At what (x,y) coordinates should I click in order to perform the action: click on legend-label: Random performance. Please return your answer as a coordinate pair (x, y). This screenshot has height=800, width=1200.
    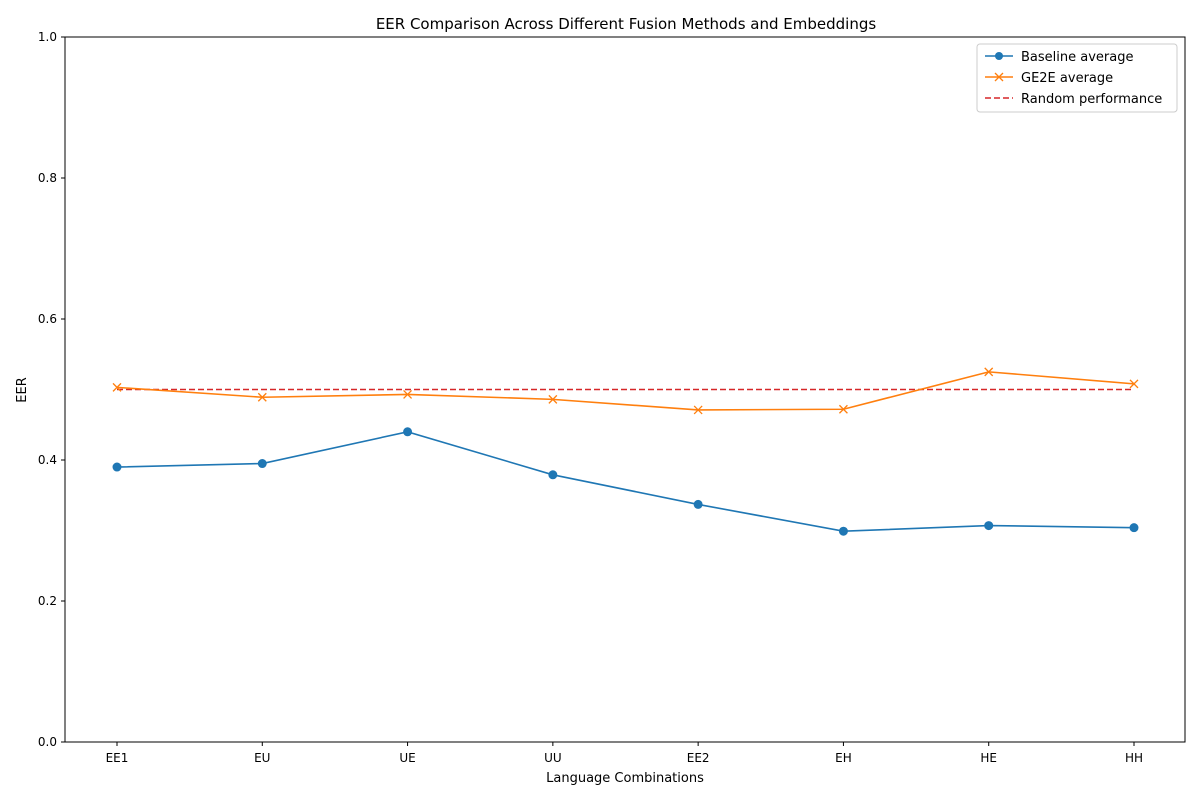
    Looking at the image, I should click on (1091, 99).